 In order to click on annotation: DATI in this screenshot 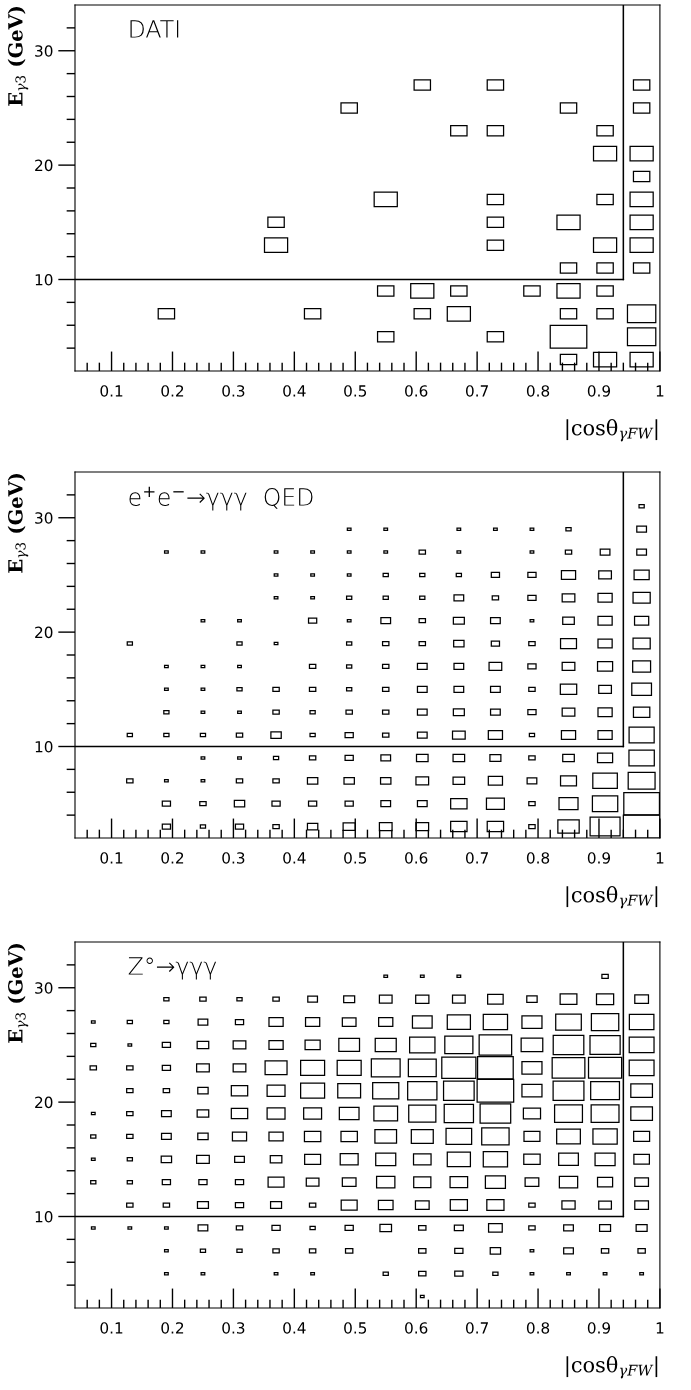, I will do `click(154, 29)`.